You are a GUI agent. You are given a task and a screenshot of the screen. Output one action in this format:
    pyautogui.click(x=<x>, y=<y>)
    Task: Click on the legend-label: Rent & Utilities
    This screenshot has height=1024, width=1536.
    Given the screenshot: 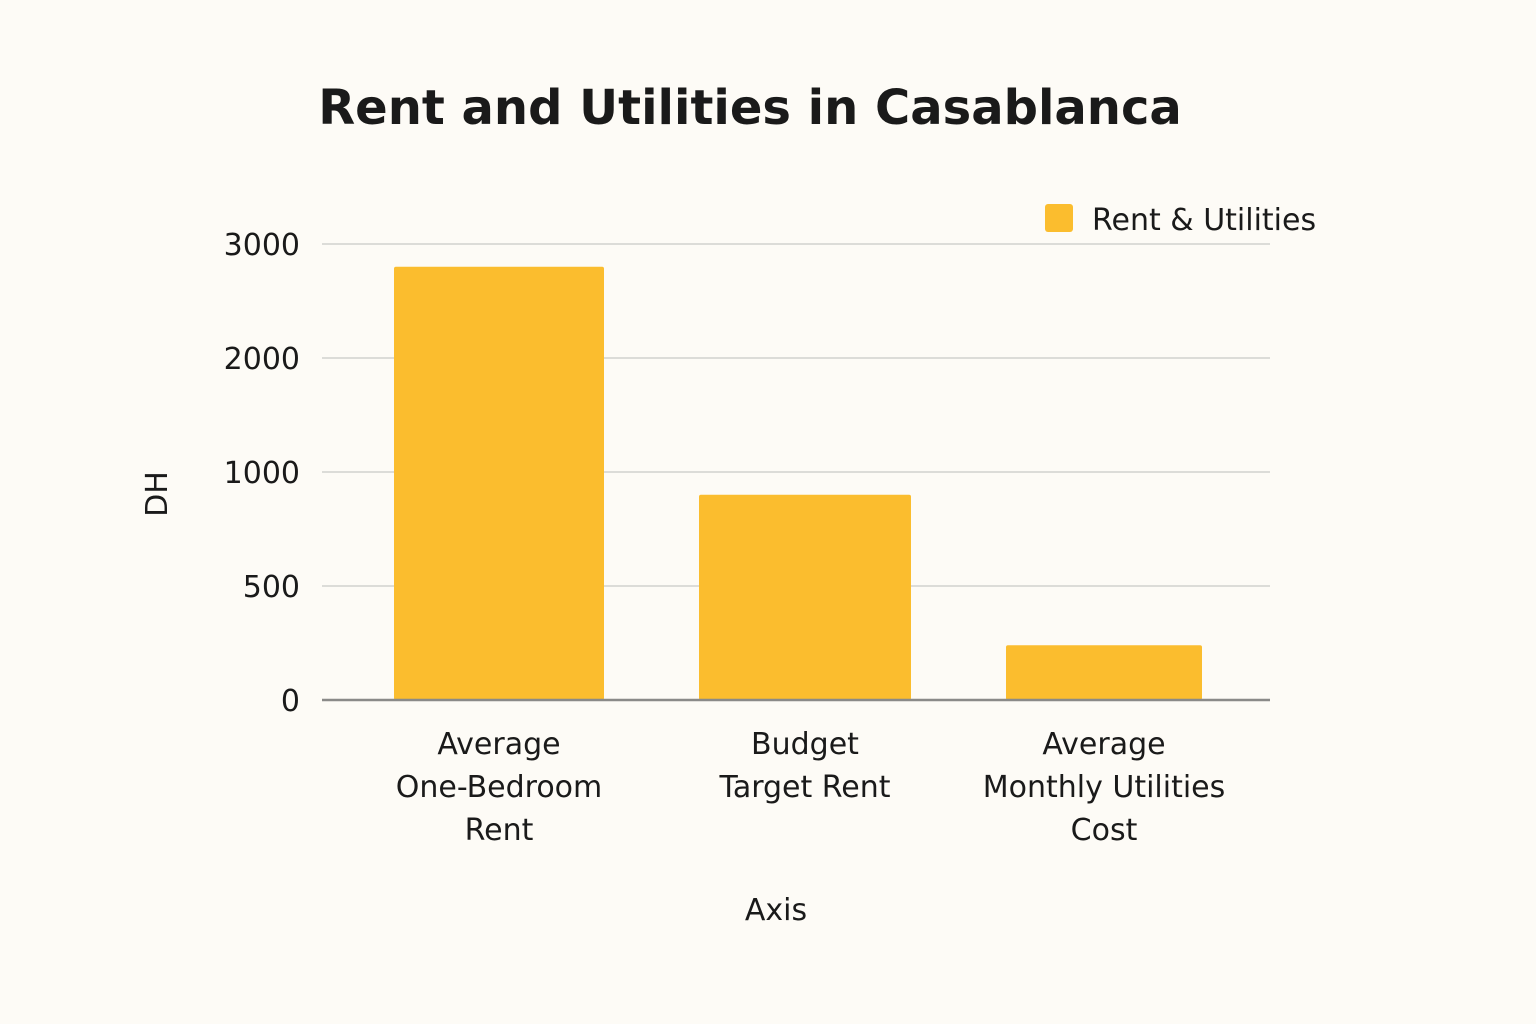 What is the action you would take?
    pyautogui.click(x=1204, y=220)
    